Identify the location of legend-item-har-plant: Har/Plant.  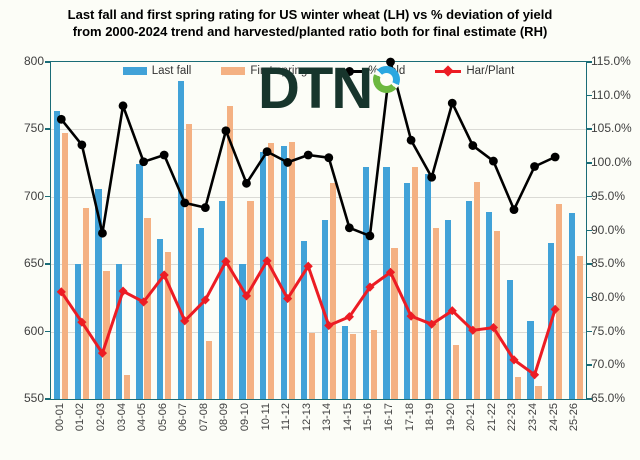
(474, 70).